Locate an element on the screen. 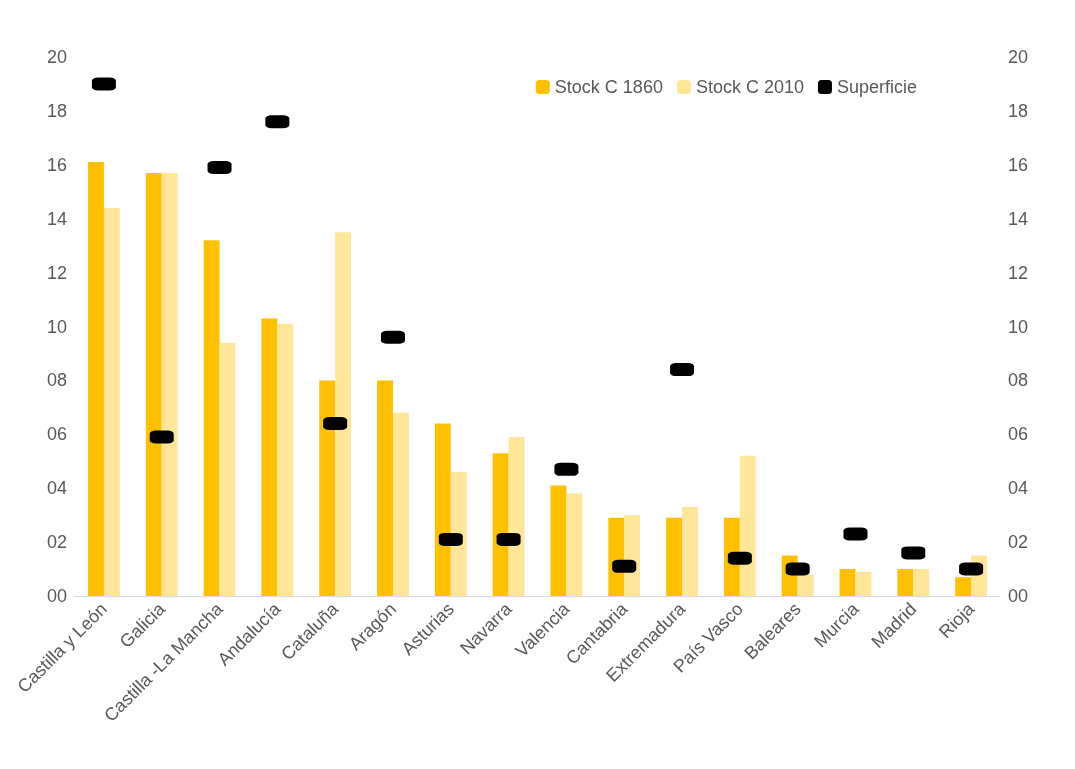 The height and width of the screenshot is (769, 1075). y-tick-label: 18 is located at coordinates (56, 110).